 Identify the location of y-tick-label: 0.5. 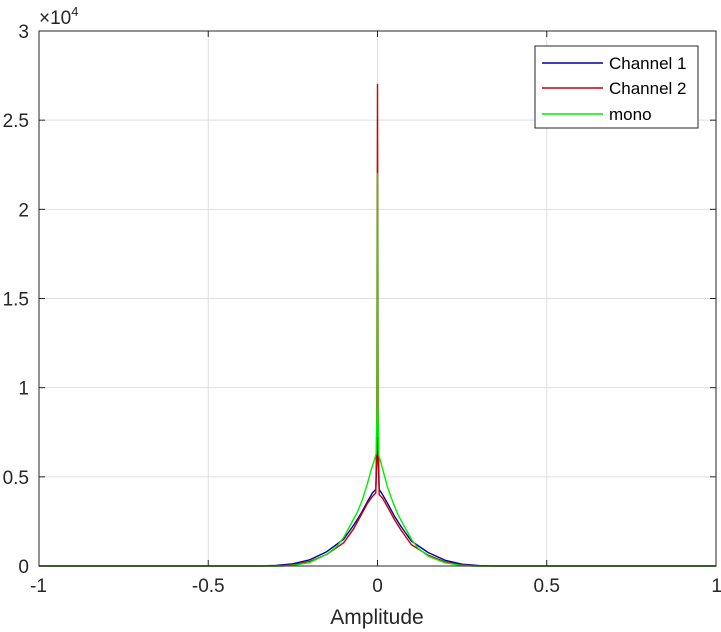
(16, 478).